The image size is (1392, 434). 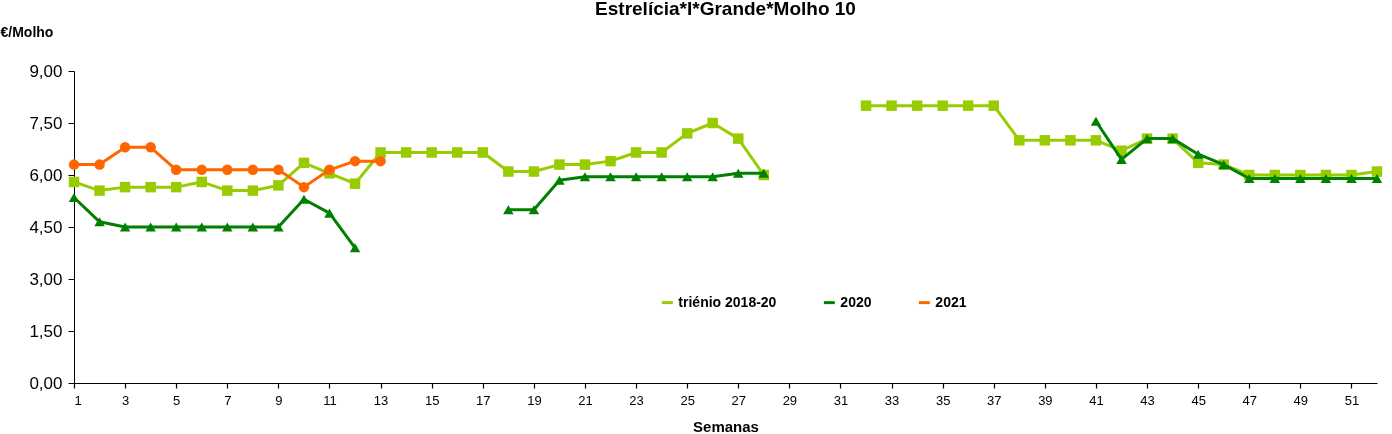 I want to click on x-tick-label: 21, so click(x=585, y=400).